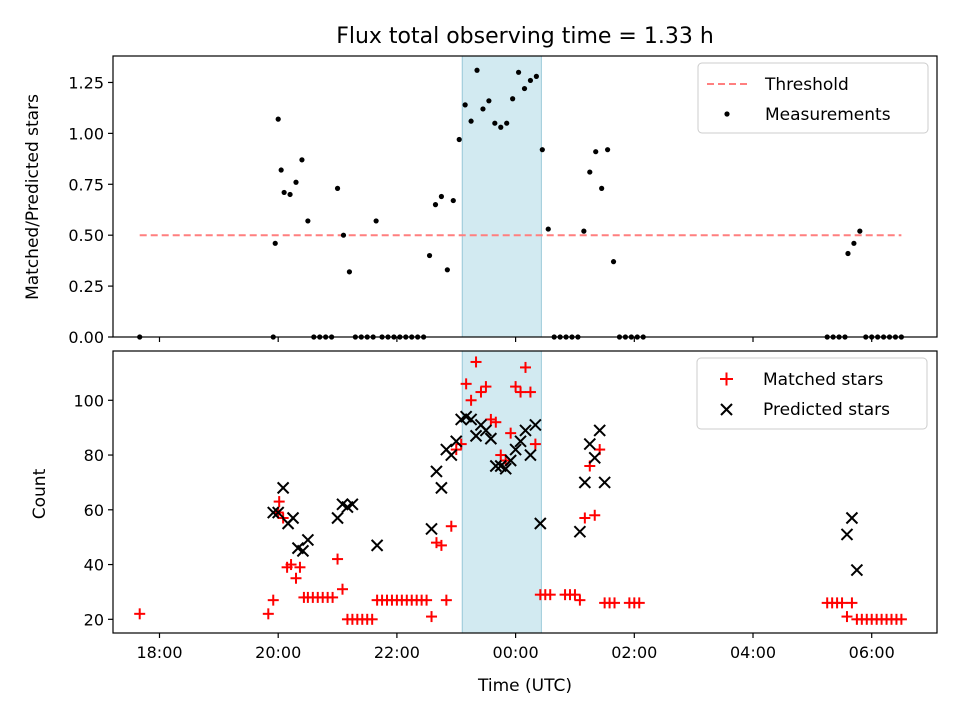 This screenshot has height=724, width=960. Describe the element at coordinates (813, 98) in the screenshot. I see `ratio-legend: Threshold Measurements` at that location.